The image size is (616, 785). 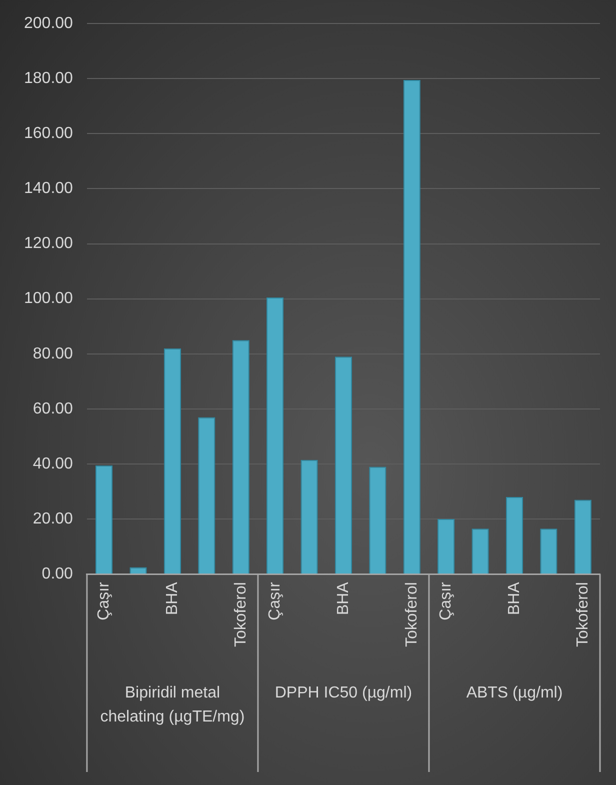 What do you see at coordinates (49, 79) in the screenshot?
I see `y-tick-label: 180.00` at bounding box center [49, 79].